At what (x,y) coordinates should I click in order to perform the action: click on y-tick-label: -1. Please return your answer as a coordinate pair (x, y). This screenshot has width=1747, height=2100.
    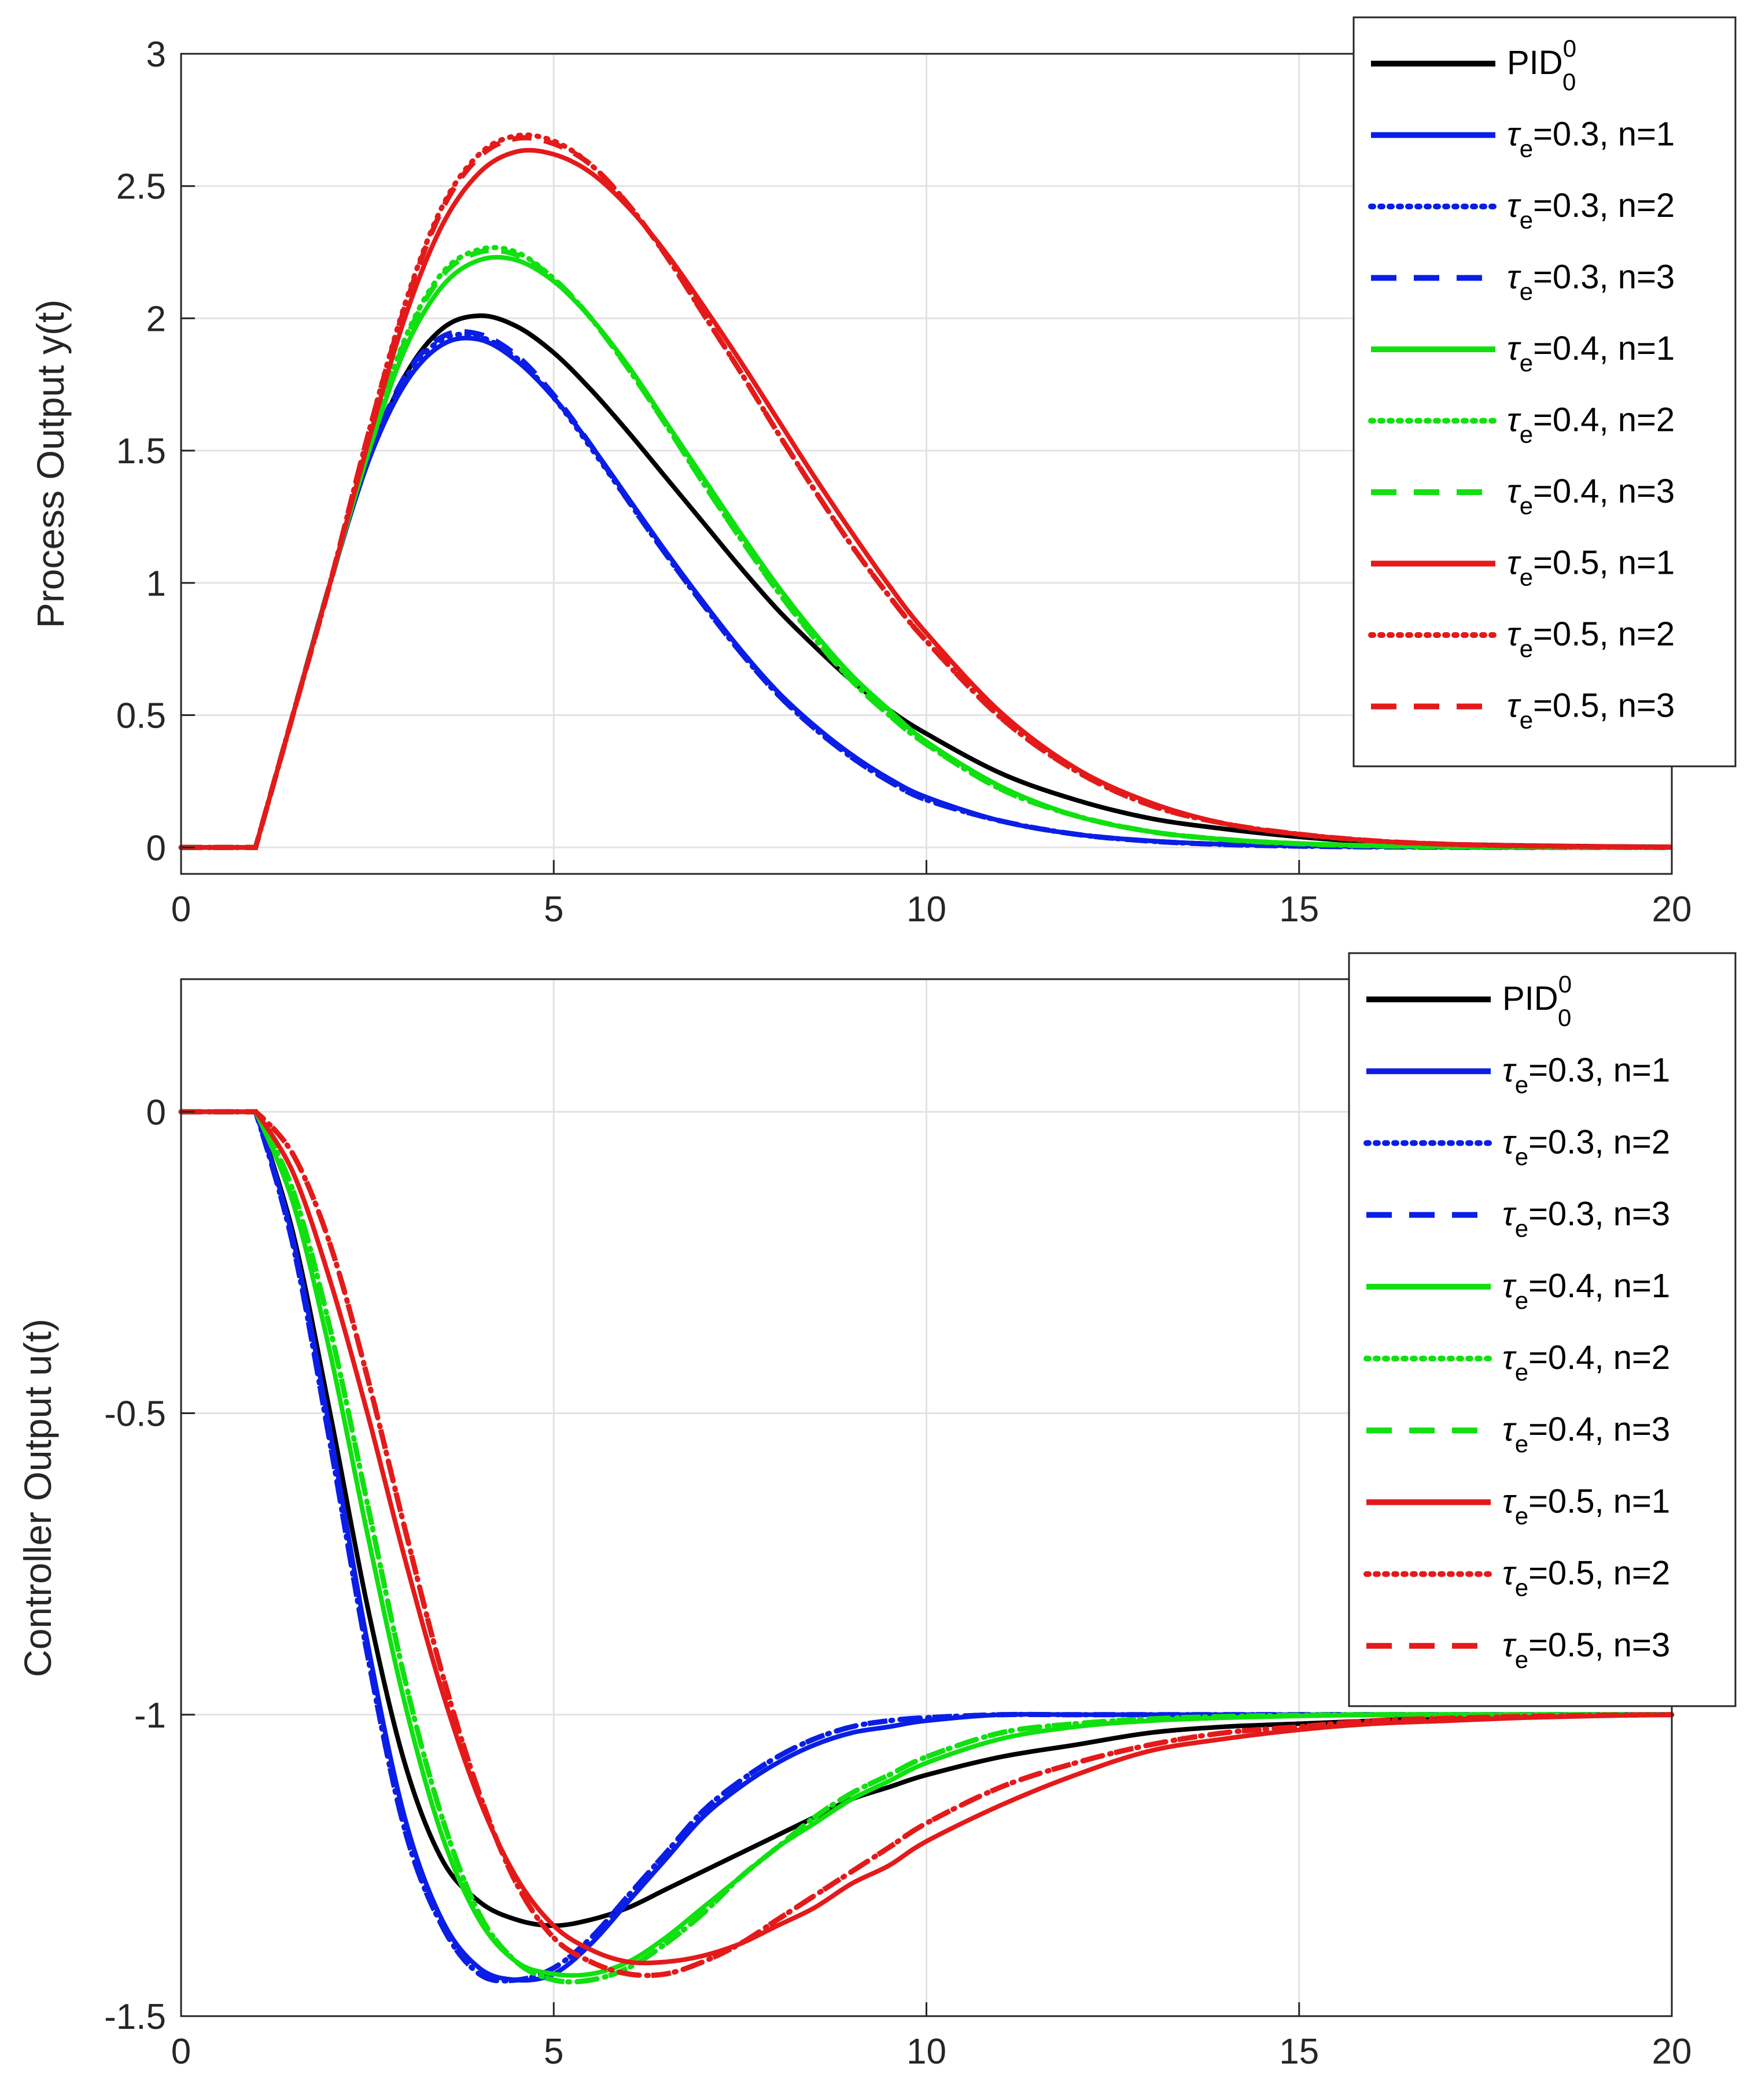
    Looking at the image, I should click on (150, 1716).